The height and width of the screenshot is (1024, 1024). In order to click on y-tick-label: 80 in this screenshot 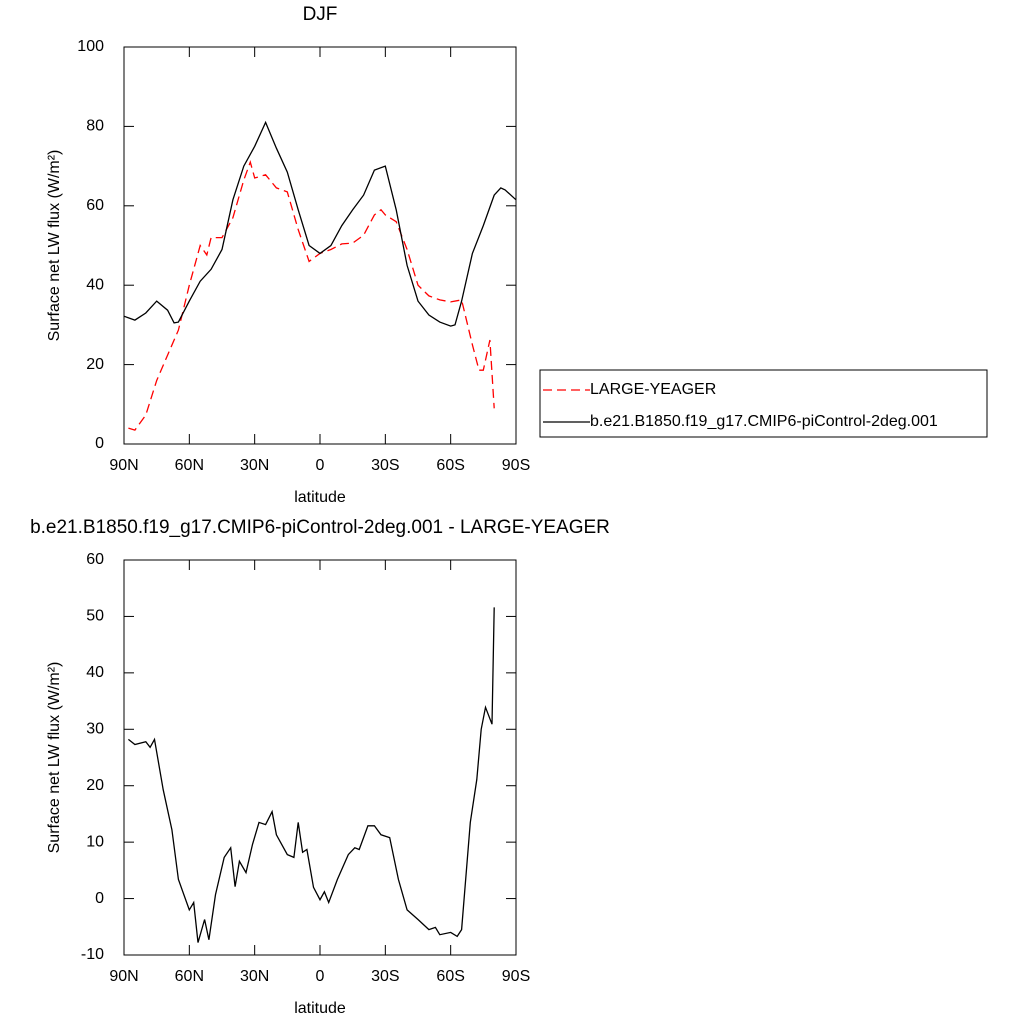, I will do `click(95, 126)`.